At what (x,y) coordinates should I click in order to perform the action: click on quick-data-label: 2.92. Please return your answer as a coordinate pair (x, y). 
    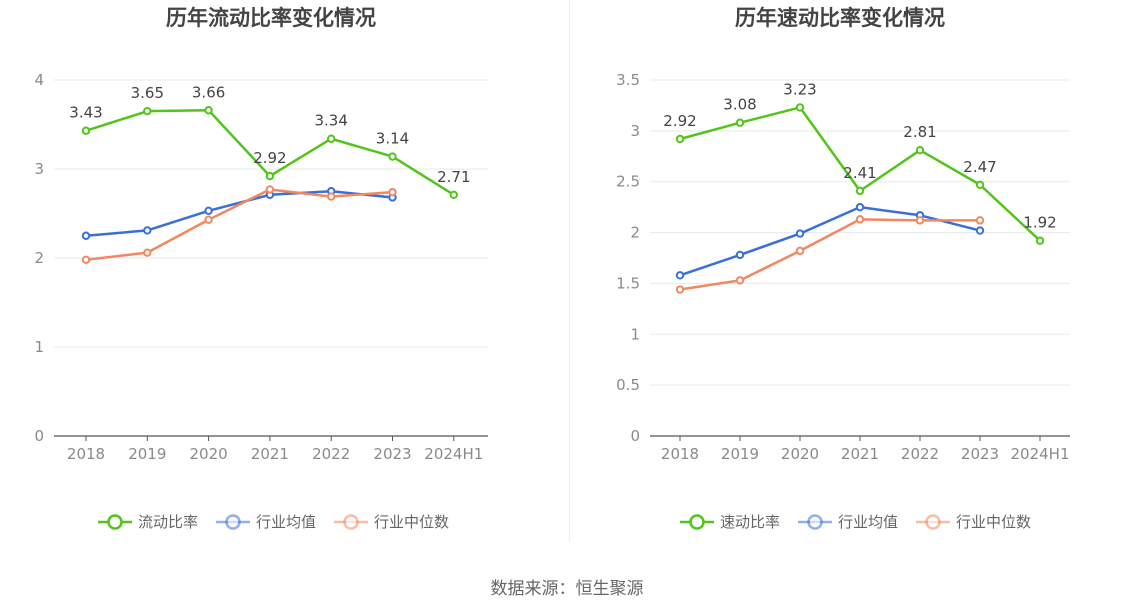
    Looking at the image, I should click on (679, 121).